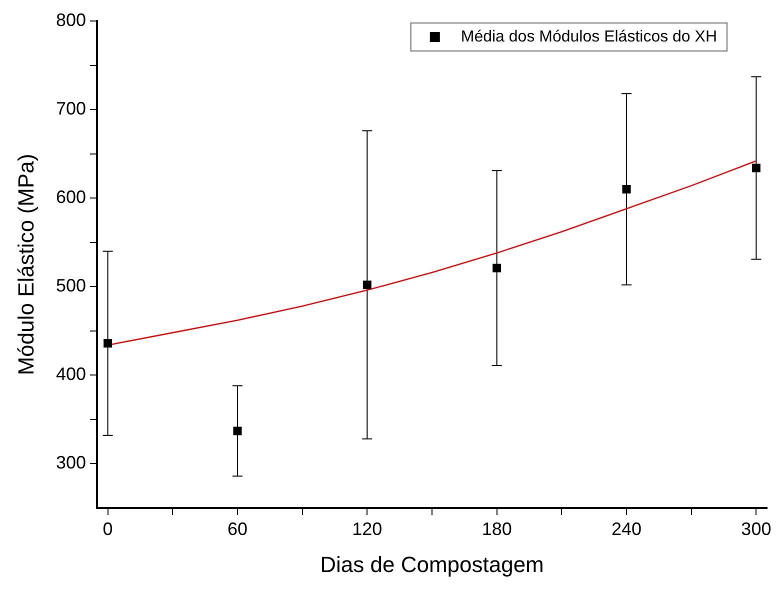 Image resolution: width=777 pixels, height=589 pixels. What do you see at coordinates (107, 528) in the screenshot?
I see `x-tick-label: 0` at bounding box center [107, 528].